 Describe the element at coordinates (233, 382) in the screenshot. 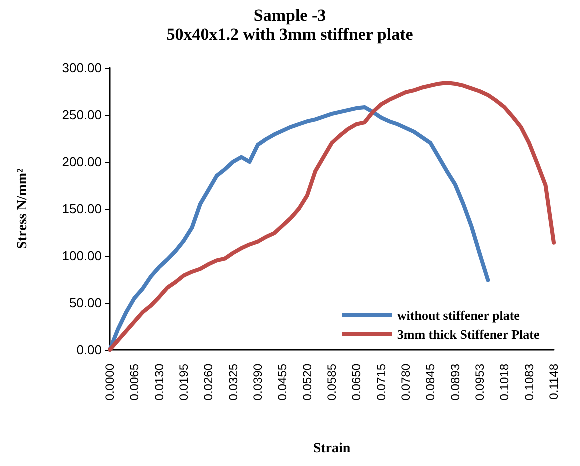

I see `x-tick-label: 0.0325` at that location.